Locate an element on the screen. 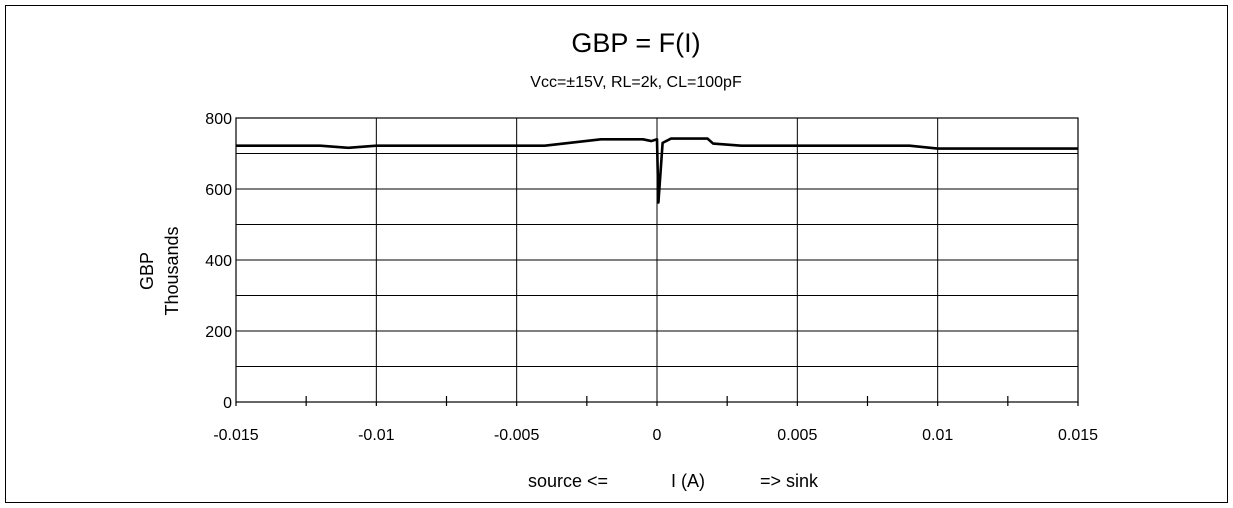  y-tick-label: 600 is located at coordinates (218, 190).